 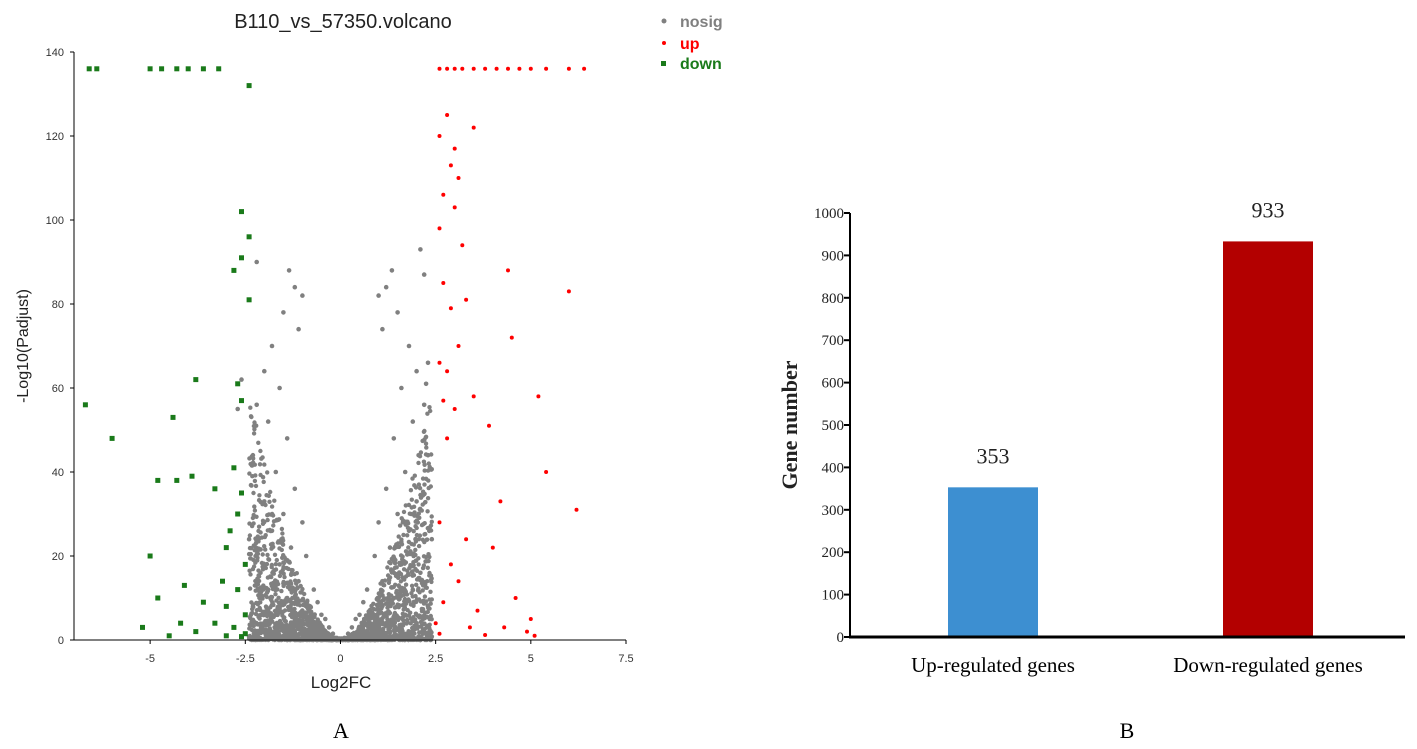 What do you see at coordinates (833, 426) in the screenshot?
I see `bar-y-tick-label: 500` at bounding box center [833, 426].